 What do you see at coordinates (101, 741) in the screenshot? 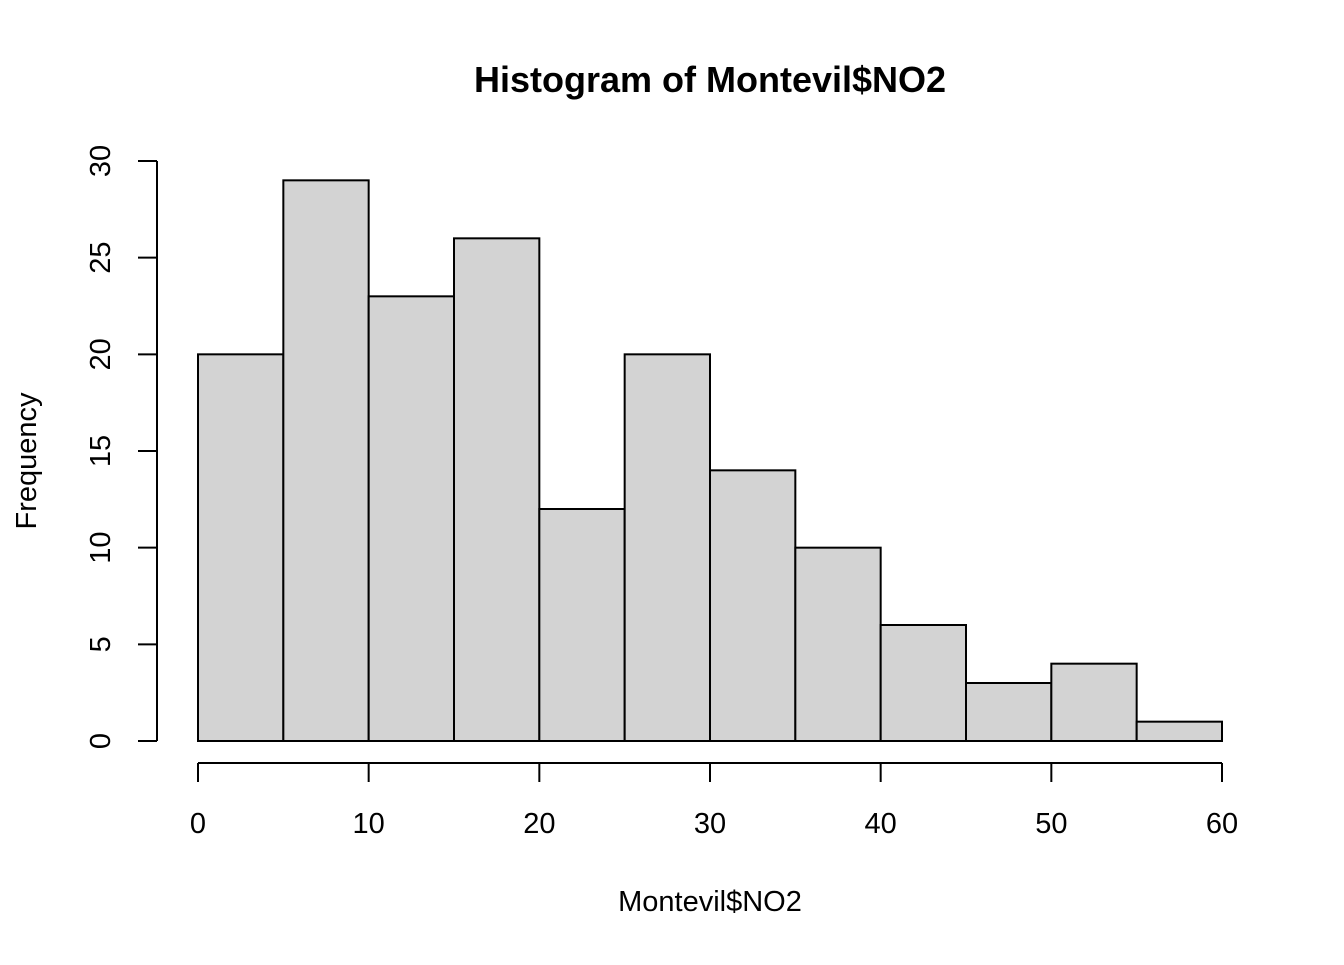
I see `y-tick-label-0: 0` at bounding box center [101, 741].